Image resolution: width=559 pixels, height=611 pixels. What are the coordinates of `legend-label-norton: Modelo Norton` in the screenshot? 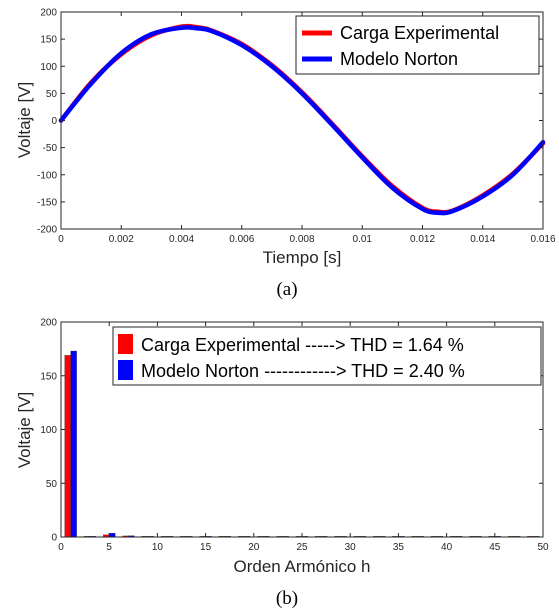 It's located at (399, 59).